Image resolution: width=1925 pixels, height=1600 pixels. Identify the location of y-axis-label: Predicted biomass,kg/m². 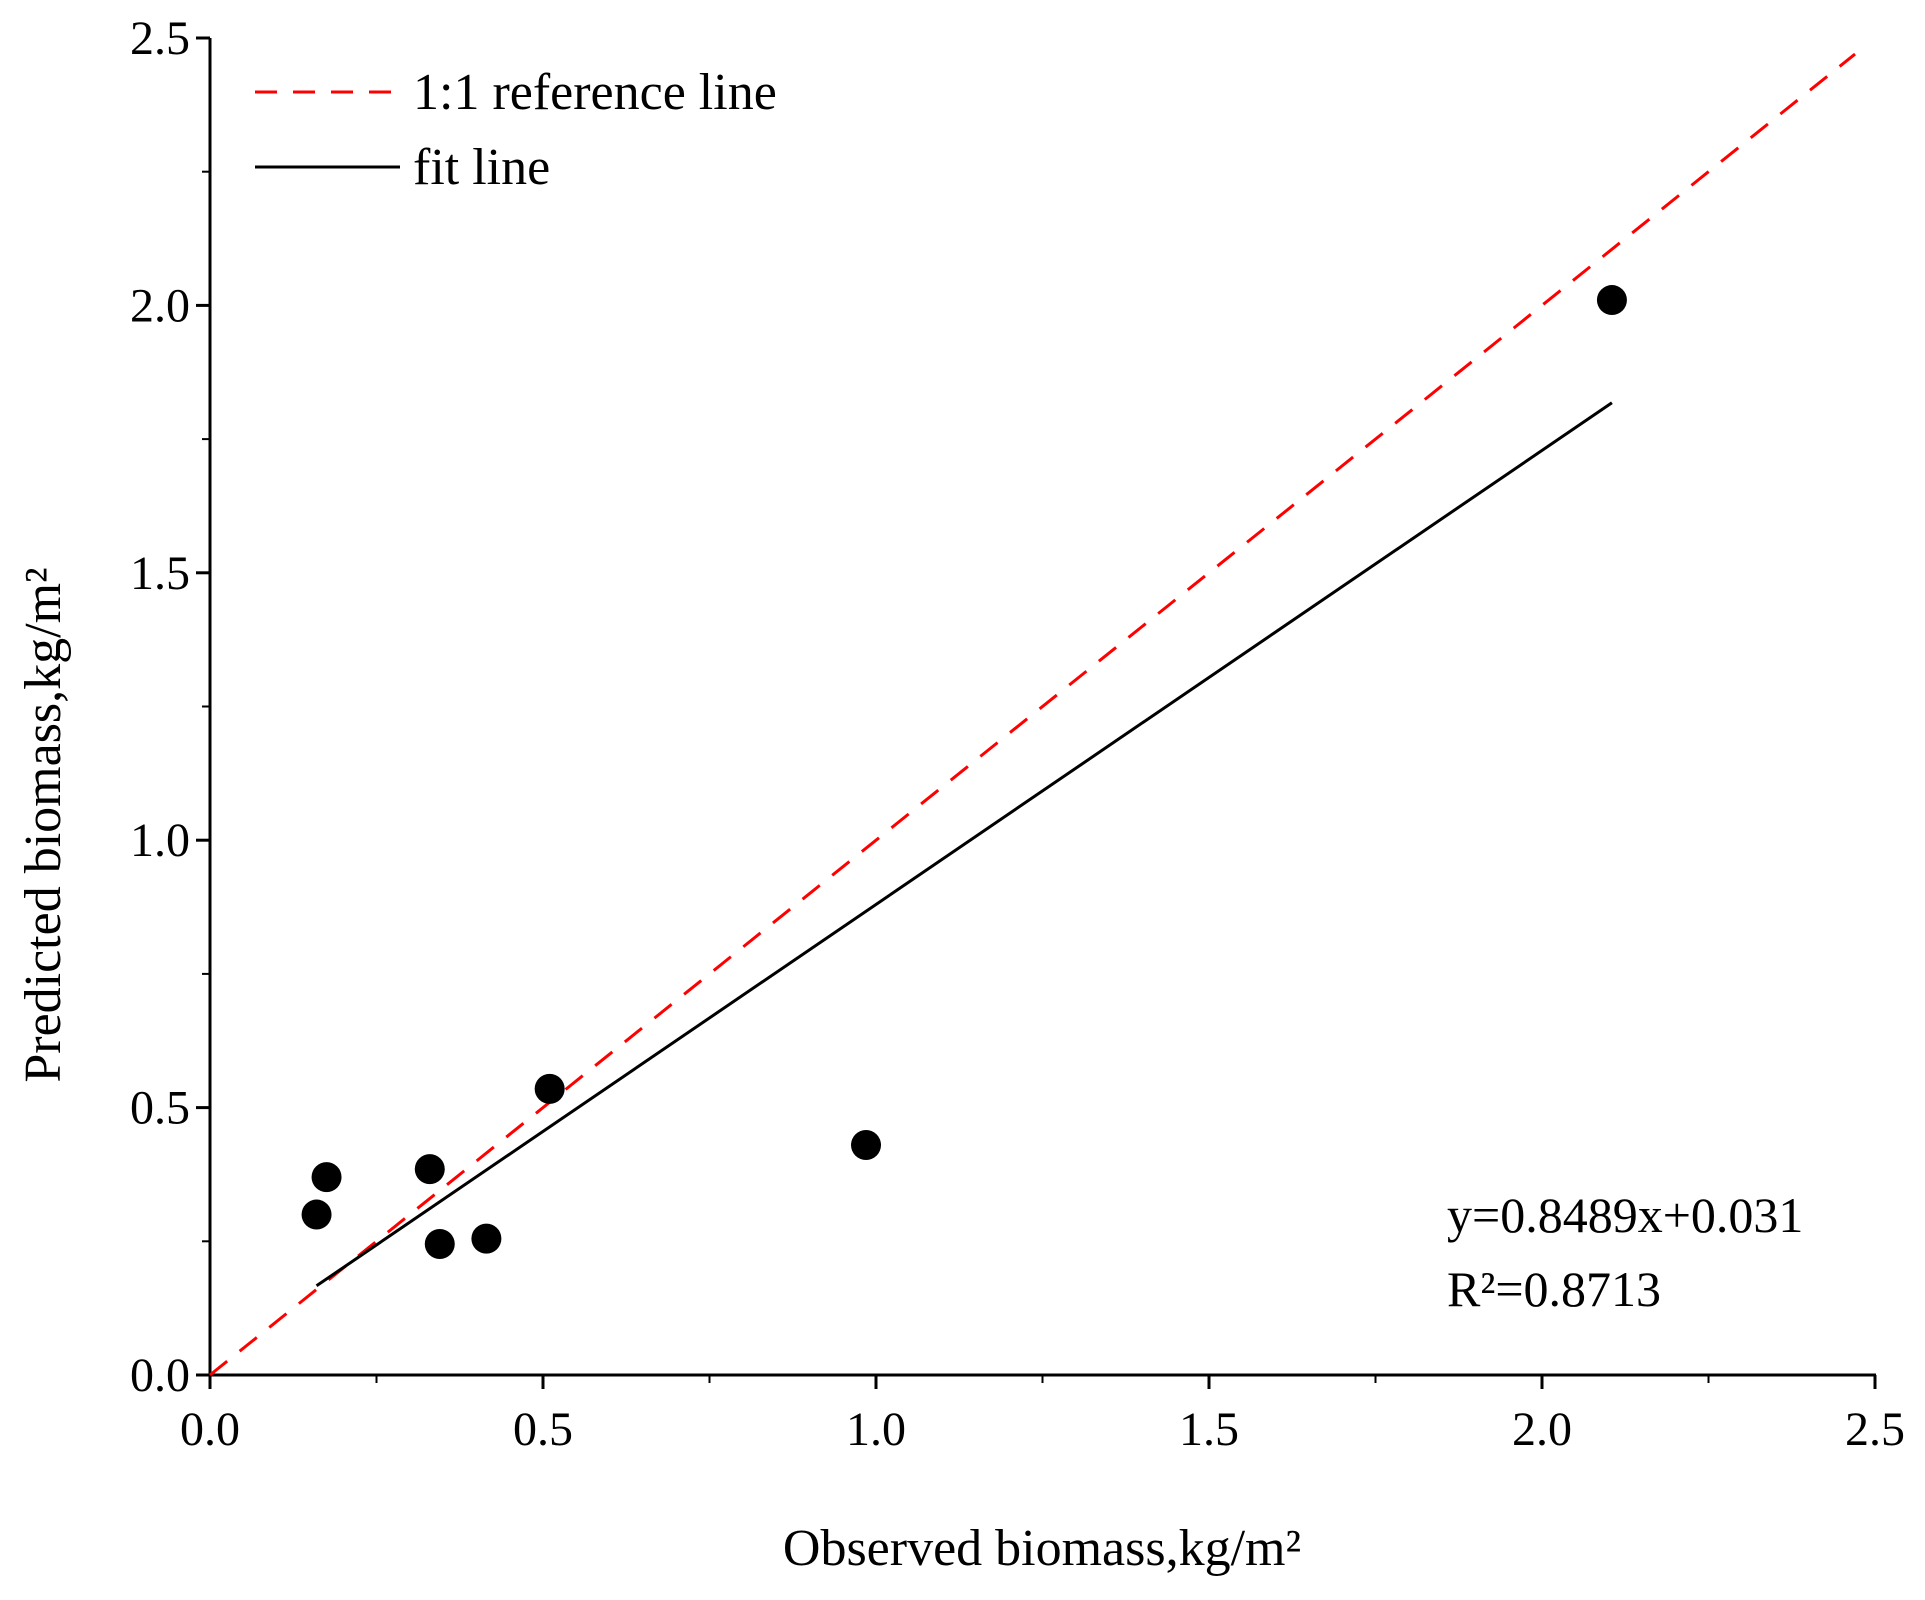
(43, 824).